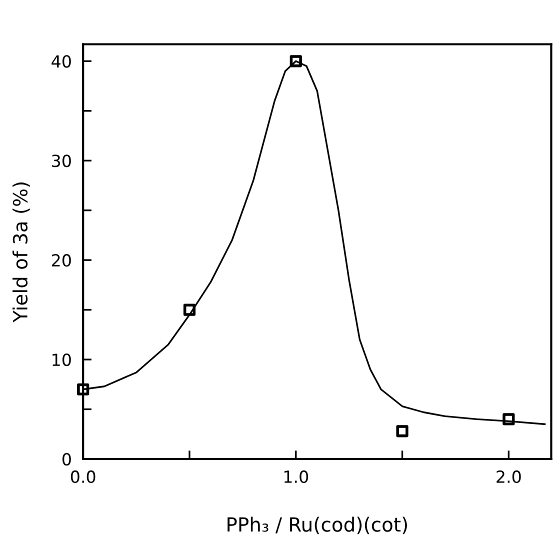 The height and width of the screenshot is (553, 554). Describe the element at coordinates (296, 476) in the screenshot. I see `x-tick-label: 1.0` at that location.